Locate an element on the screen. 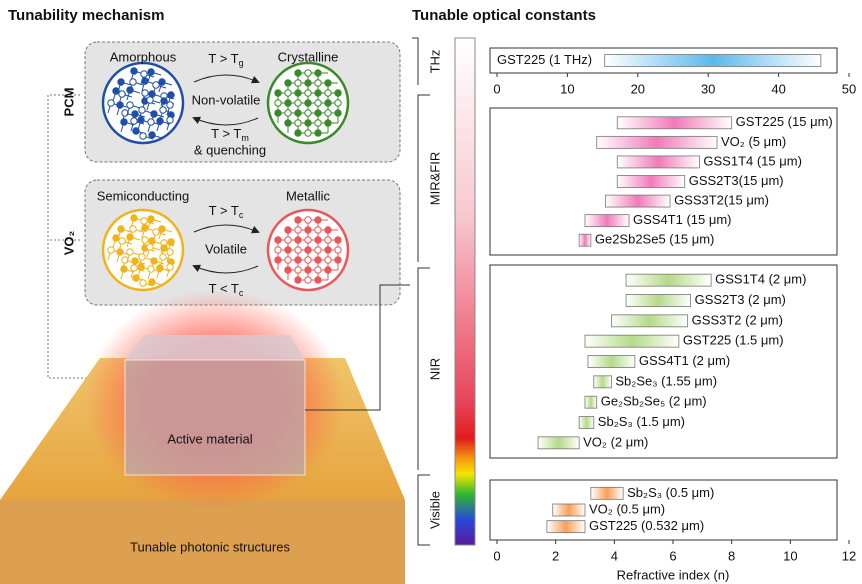 The width and height of the screenshot is (862, 584). state-label: Amorphous is located at coordinates (143, 56).